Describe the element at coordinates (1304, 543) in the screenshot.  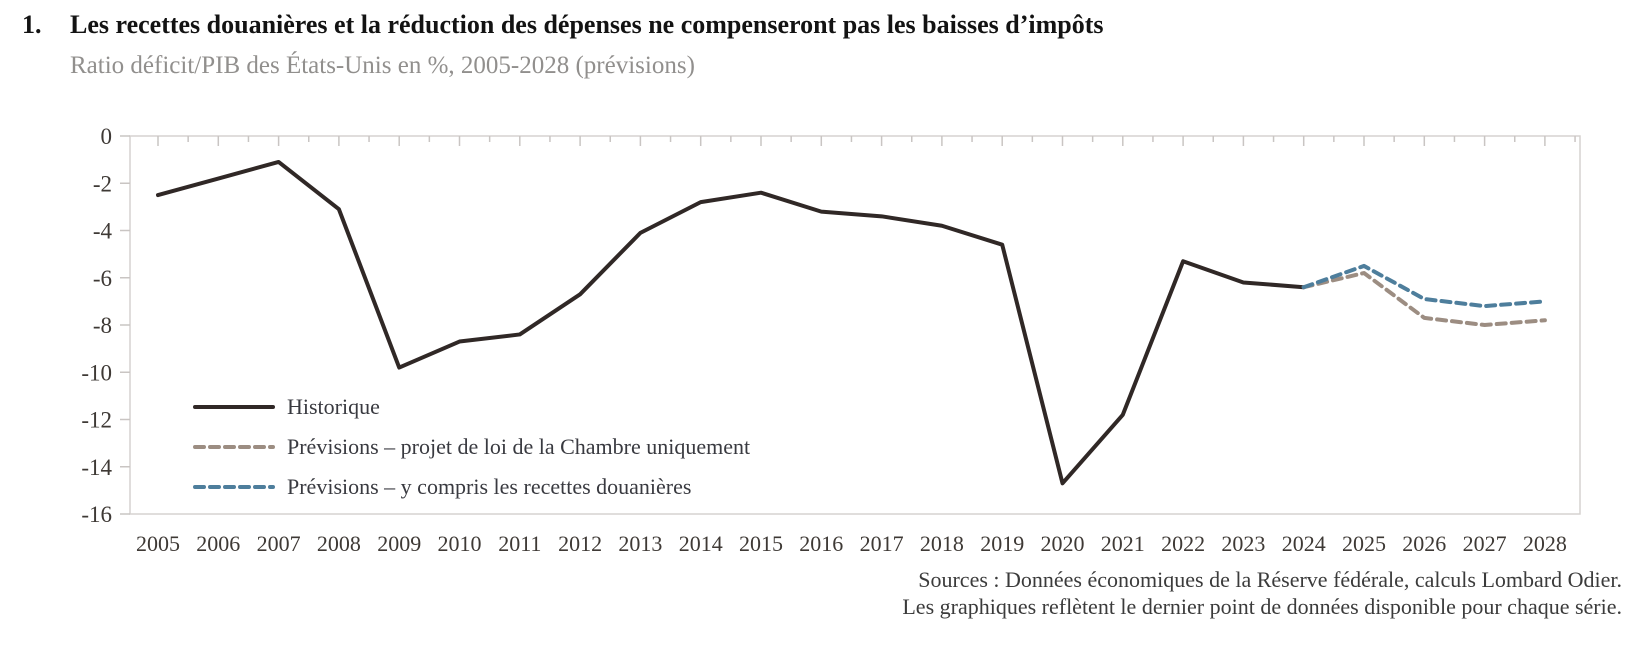
I see `x-axis-label: 2024` at that location.